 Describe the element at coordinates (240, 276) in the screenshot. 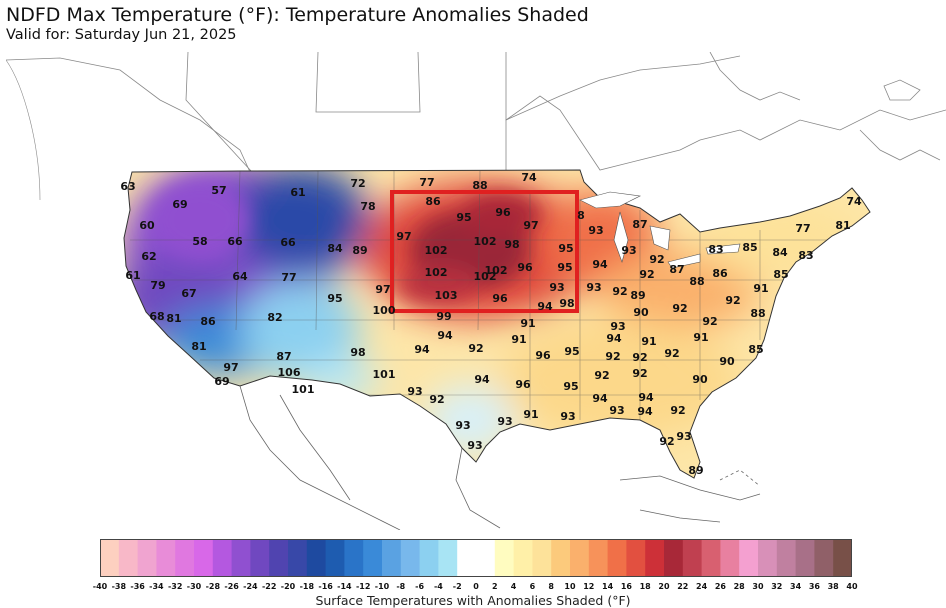

I see `city-max-temp: 64` at that location.